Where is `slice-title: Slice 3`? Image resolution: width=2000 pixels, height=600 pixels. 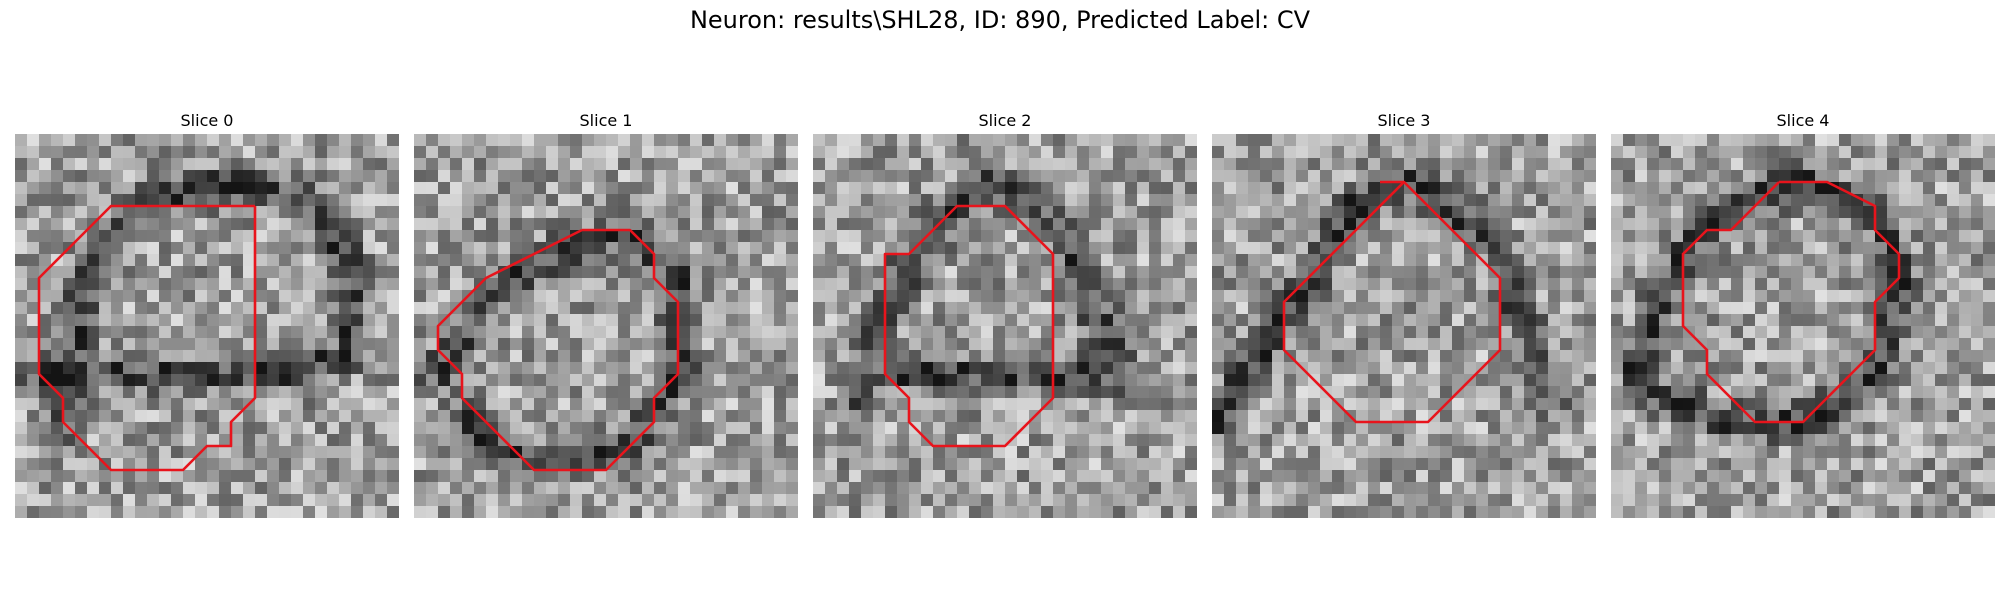 slice-title: Slice 3 is located at coordinates (1404, 120).